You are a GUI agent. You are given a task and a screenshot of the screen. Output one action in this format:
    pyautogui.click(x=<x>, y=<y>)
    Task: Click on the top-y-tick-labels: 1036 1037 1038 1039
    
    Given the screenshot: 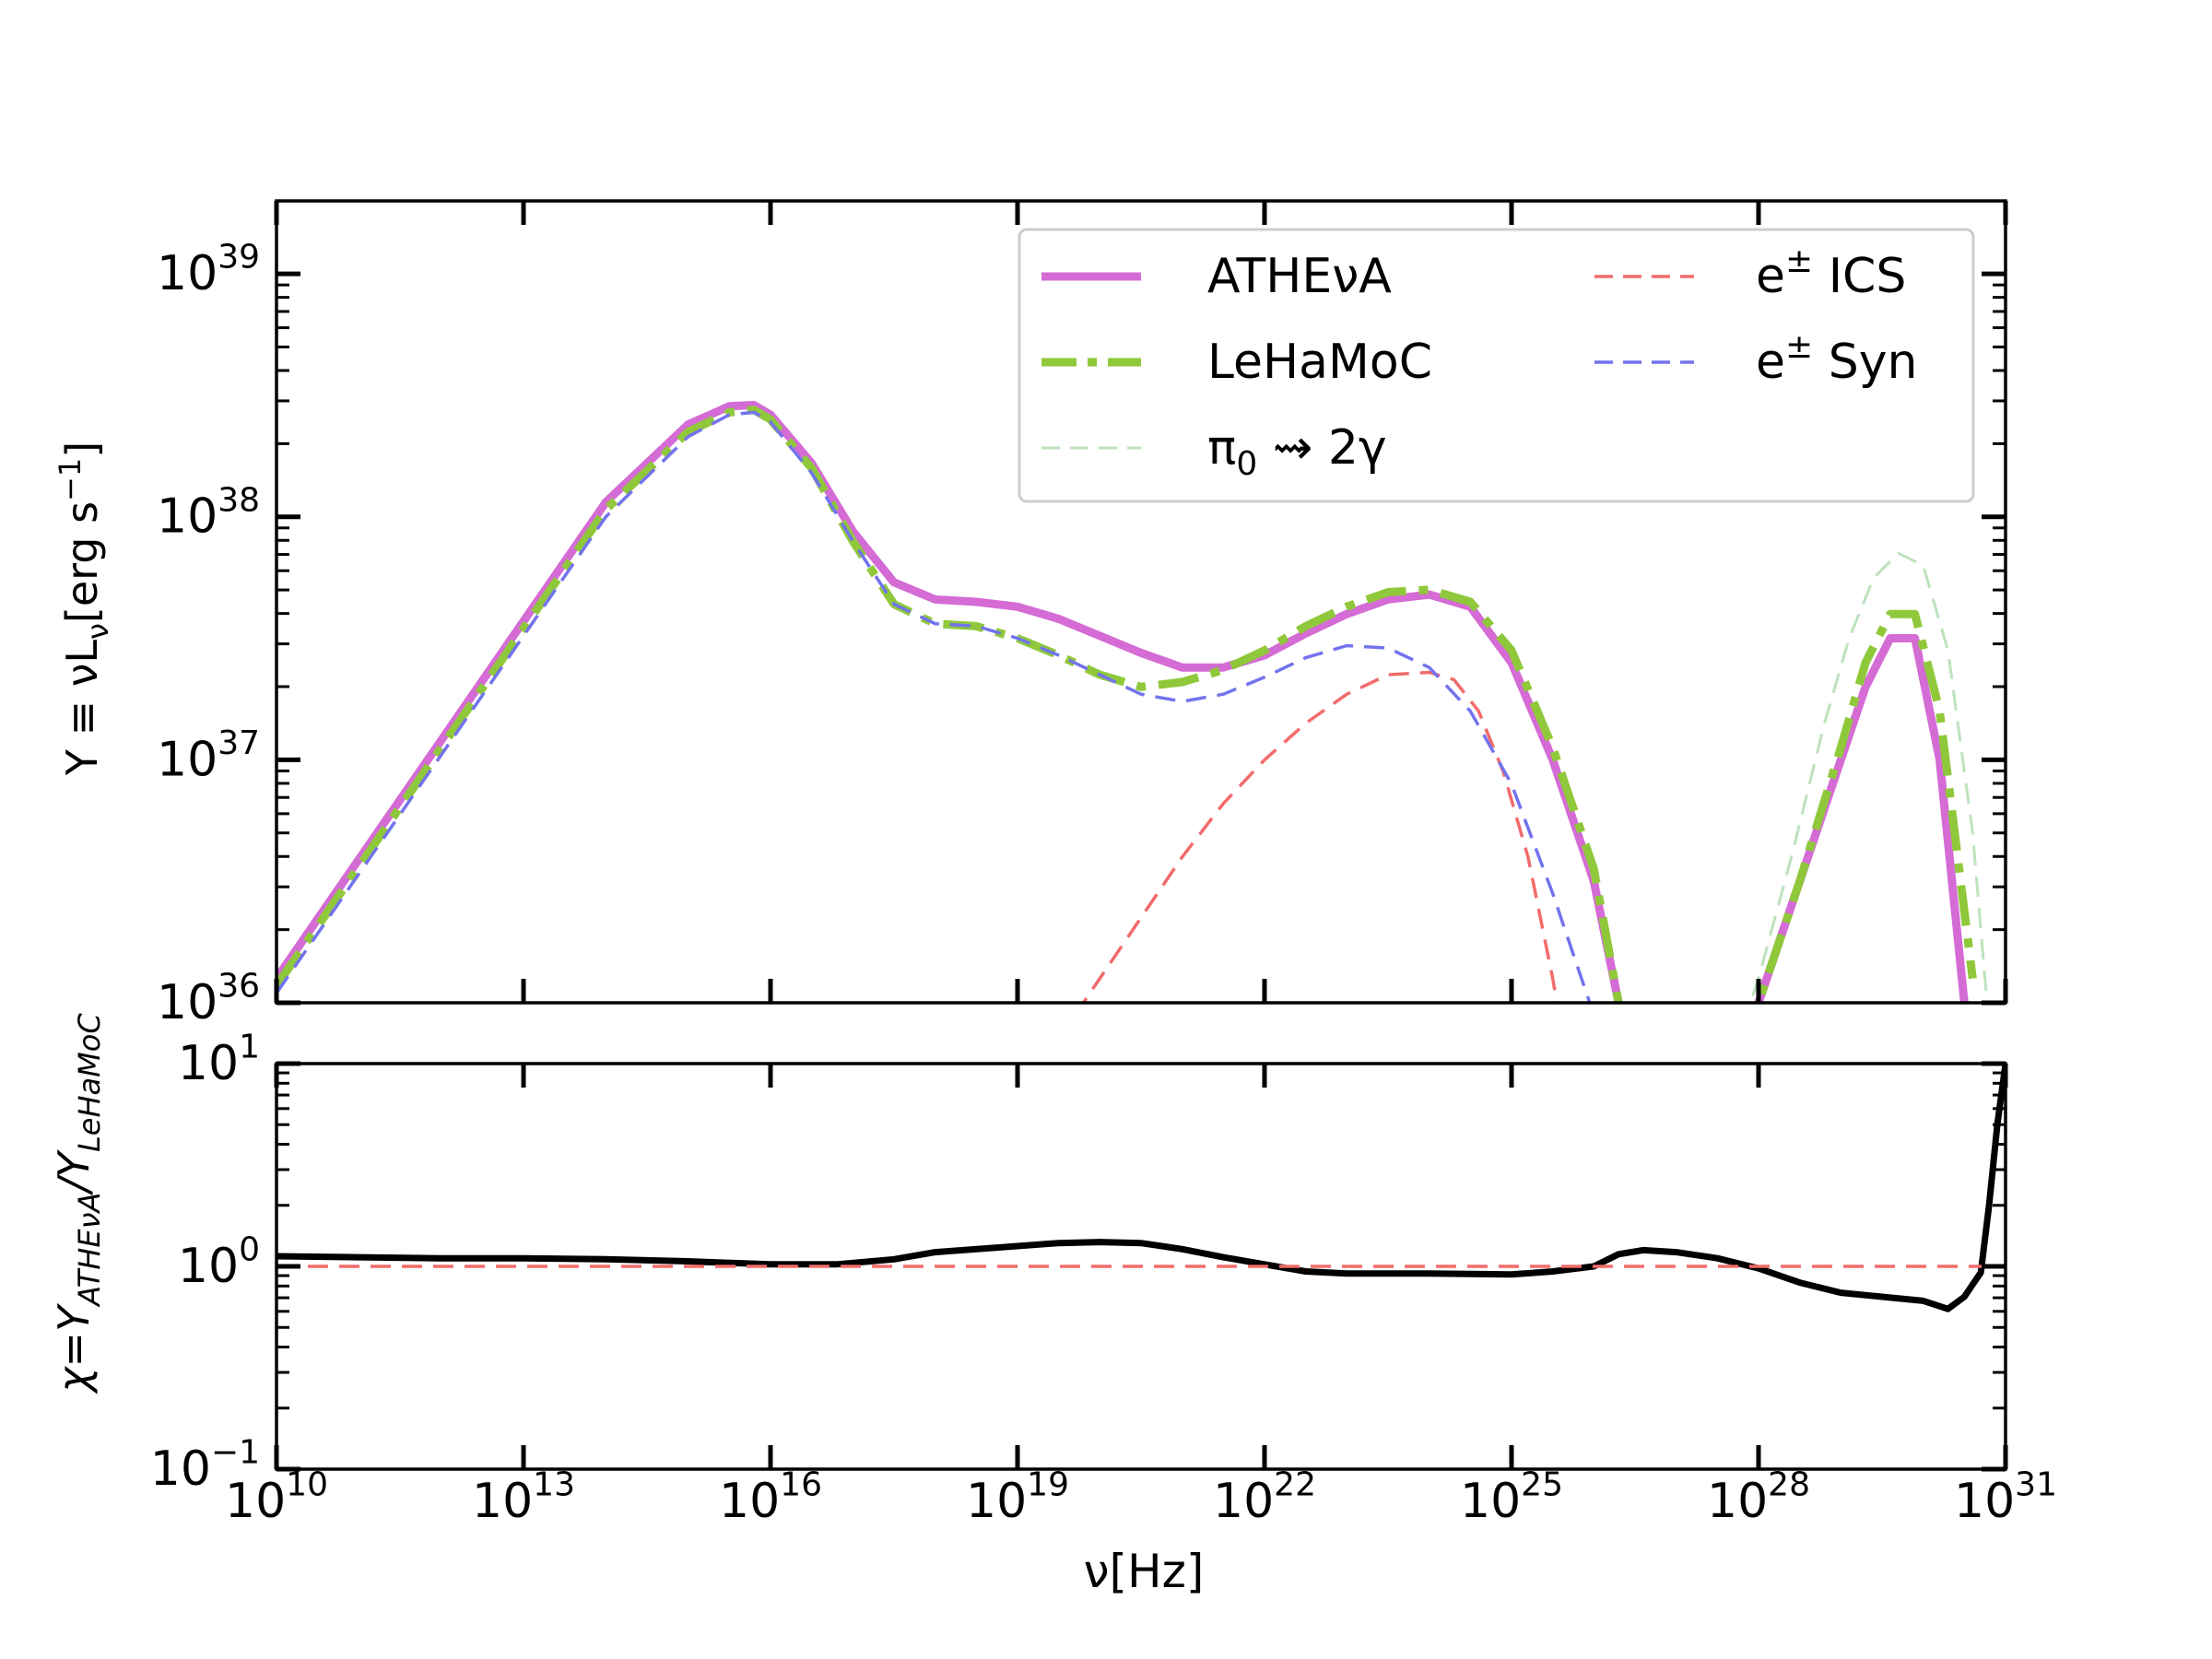 What is the action you would take?
    pyautogui.click(x=208, y=634)
    